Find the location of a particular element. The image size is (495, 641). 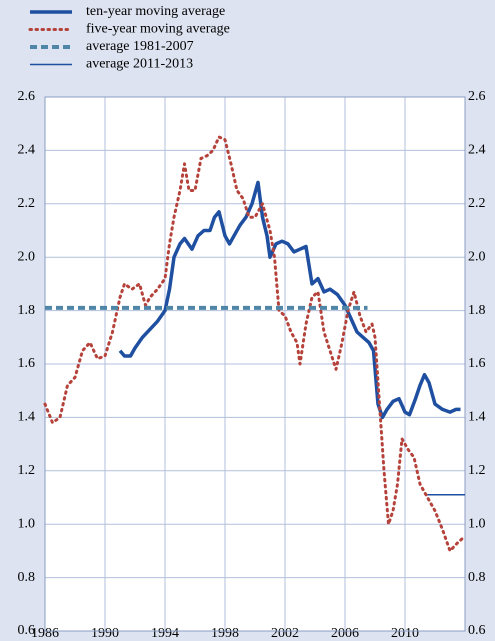

y-tick-label-right: 1.2 is located at coordinates (477, 470).